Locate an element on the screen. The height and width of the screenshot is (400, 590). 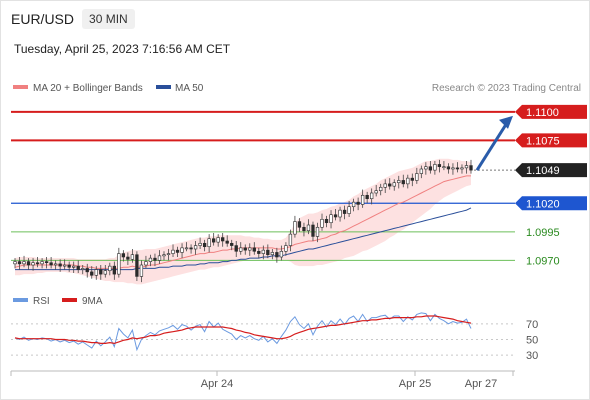
forecast-arrow-head is located at coordinates (506, 122).